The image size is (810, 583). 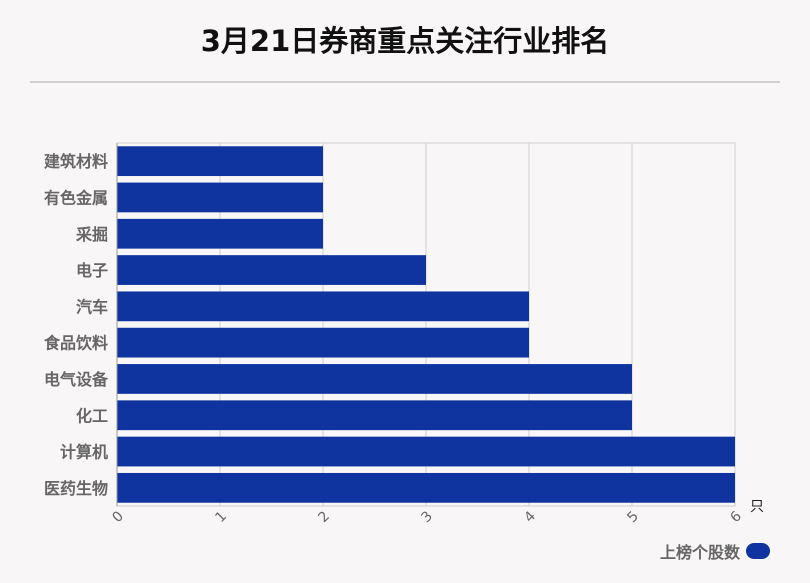 I want to click on category-label: 医药生物, so click(x=76, y=488).